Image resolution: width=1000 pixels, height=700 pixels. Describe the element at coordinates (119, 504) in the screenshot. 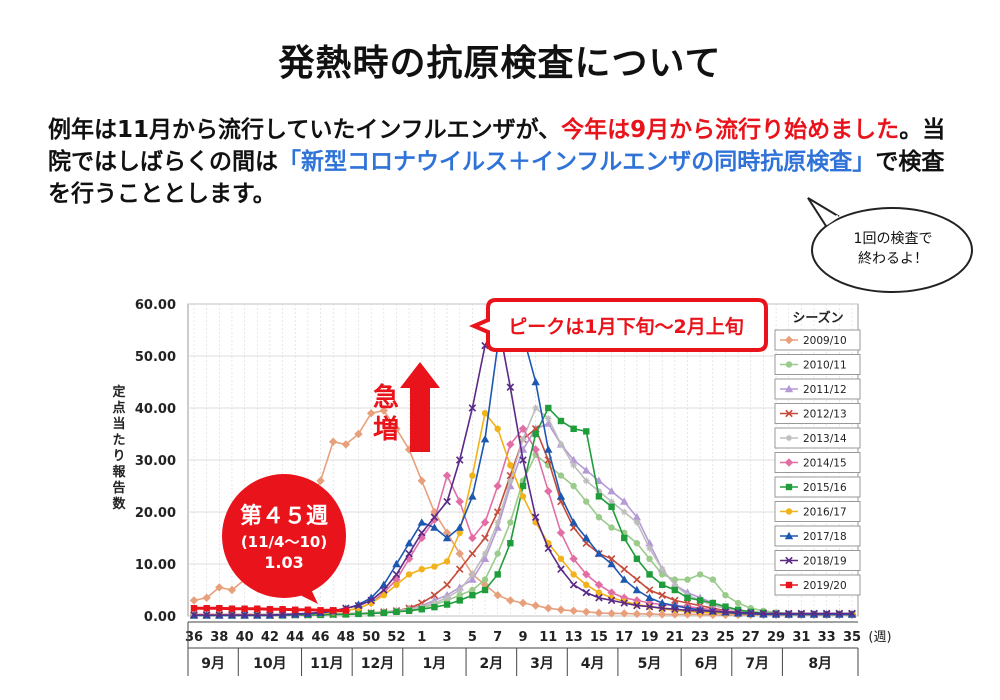

I see `y-axis-label-char: 数` at that location.